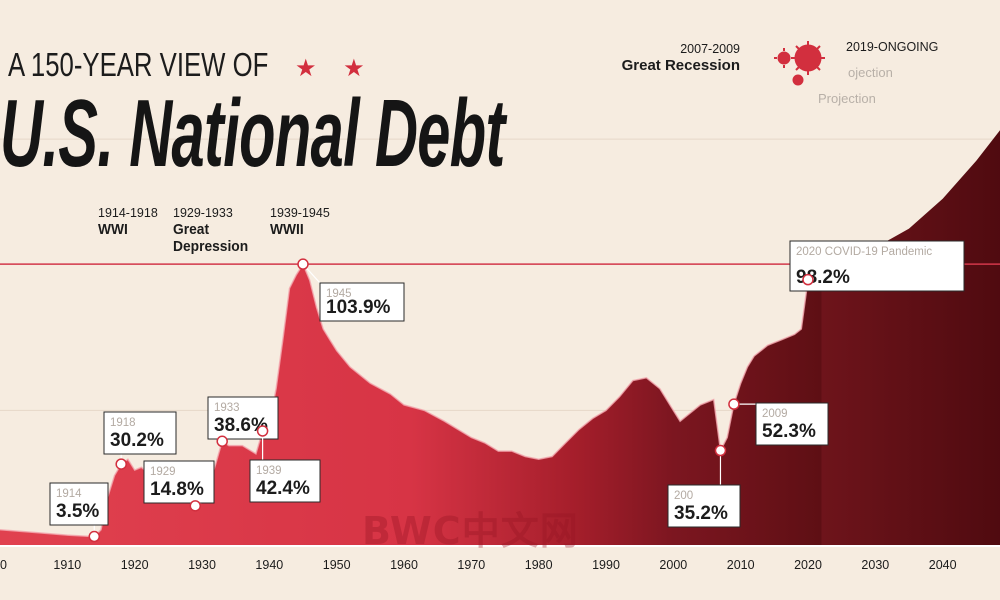 The image size is (1000, 600). I want to click on event-name: Great Recession, so click(680, 65).